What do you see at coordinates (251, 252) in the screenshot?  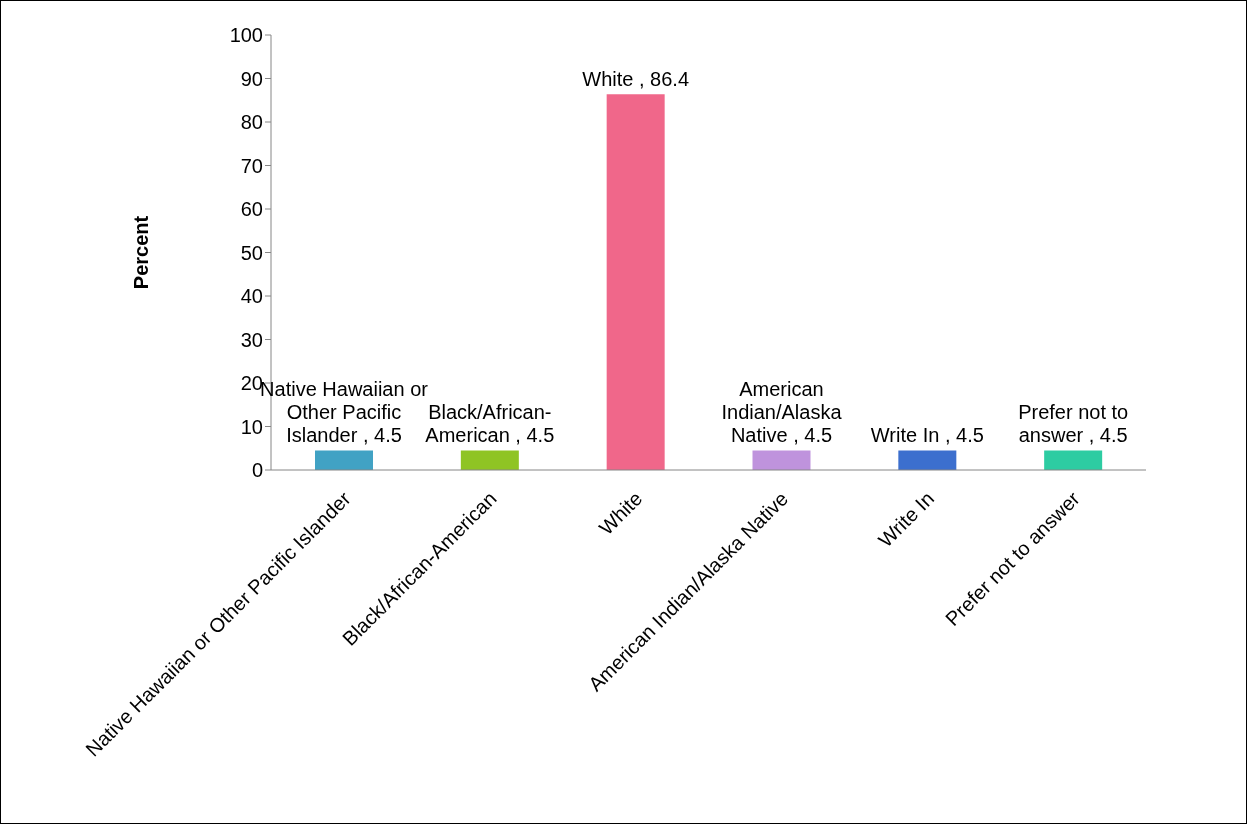 I see `y-tick-label: 50` at bounding box center [251, 252].